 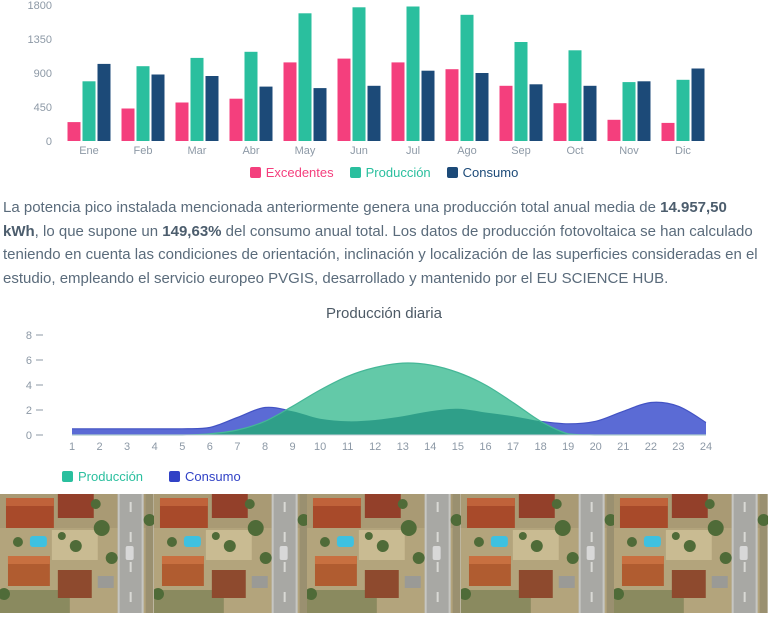 I want to click on x-axis-label-mar: Mar, so click(x=197, y=151).